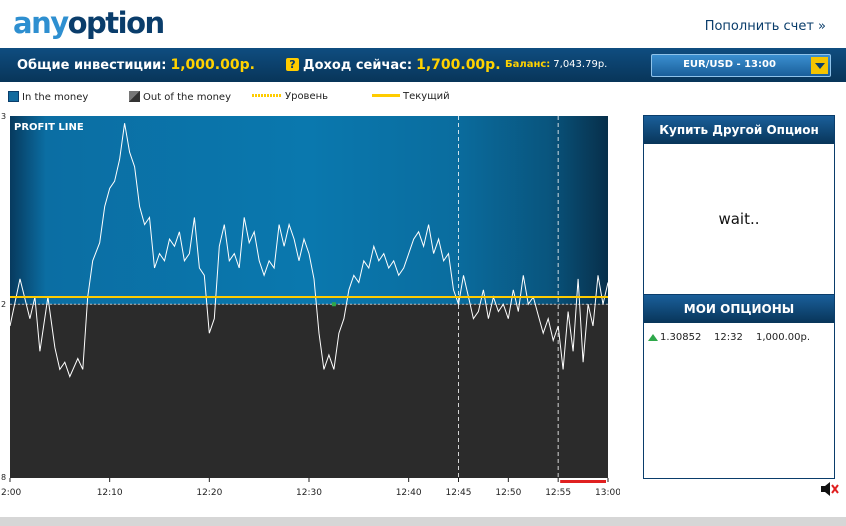 The image size is (846, 526). Describe the element at coordinates (423, 24) in the screenshot. I see `header: anyoption Пополнить счет »` at that location.